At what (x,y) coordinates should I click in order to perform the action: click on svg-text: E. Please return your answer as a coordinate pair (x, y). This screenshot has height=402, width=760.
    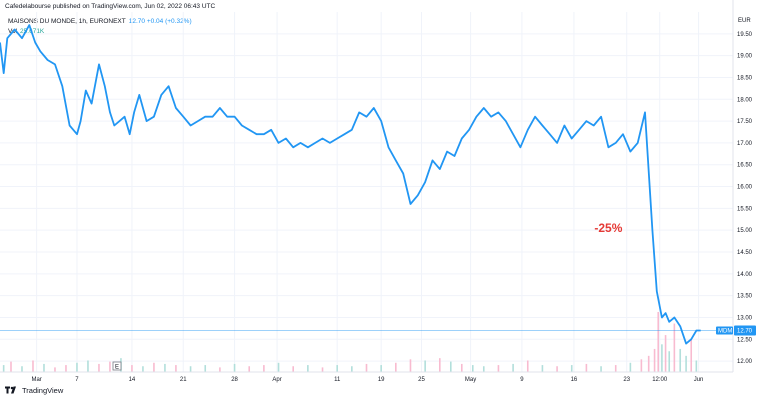
    Looking at the image, I should click on (117, 368).